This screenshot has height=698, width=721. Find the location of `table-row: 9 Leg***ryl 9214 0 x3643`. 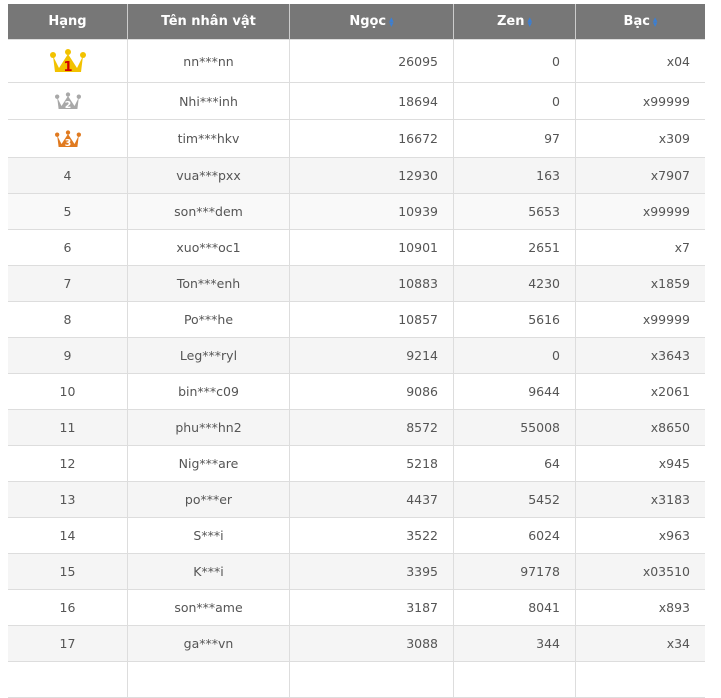

table-row: 9 Leg***ryl 9214 0 x3643 is located at coordinates (356, 355).